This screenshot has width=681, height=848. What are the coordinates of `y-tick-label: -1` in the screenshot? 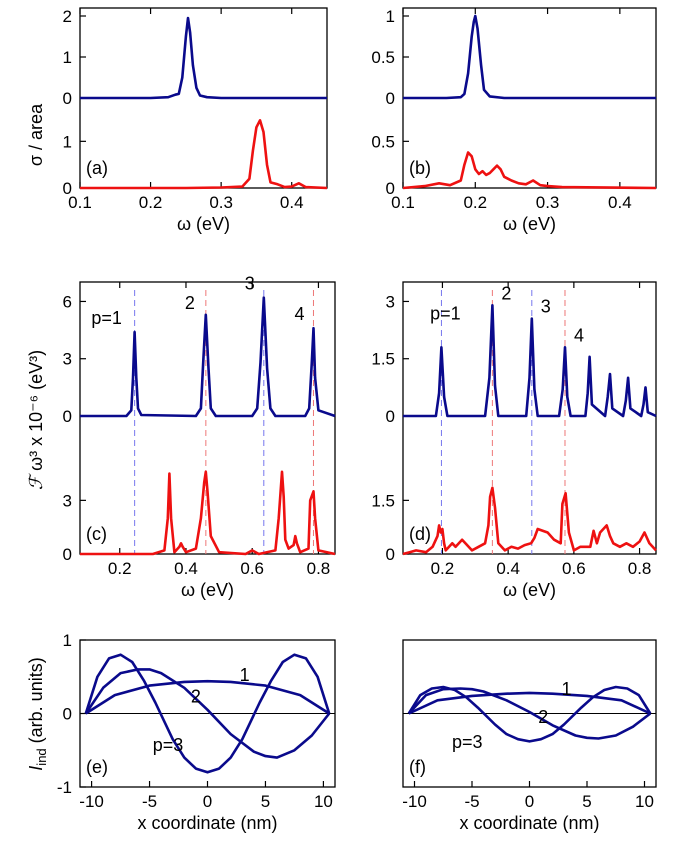 It's located at (64, 787).